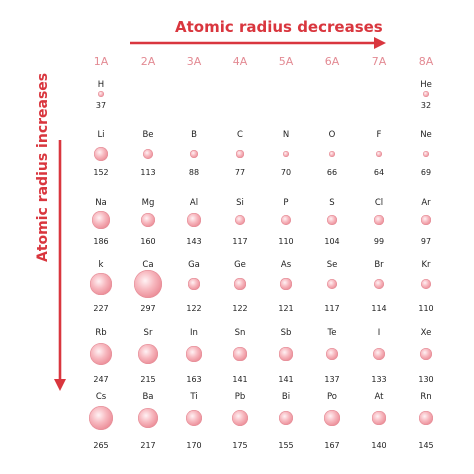  What do you see at coordinates (148, 61) in the screenshot?
I see `group-label: 2A` at bounding box center [148, 61].